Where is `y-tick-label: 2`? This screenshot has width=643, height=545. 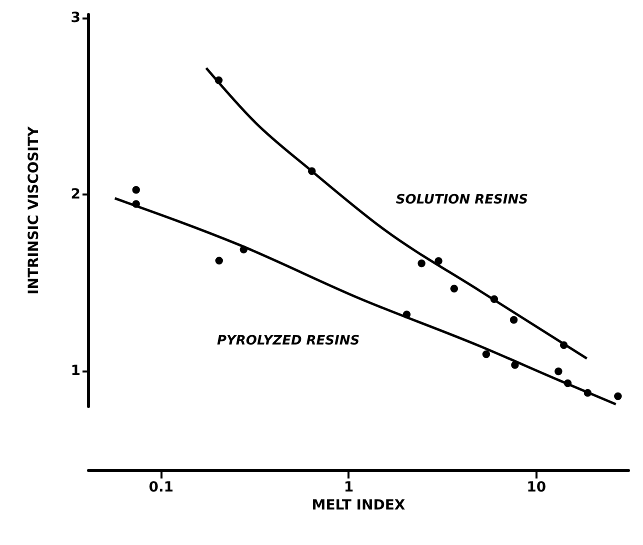
y-tick-label: 2 is located at coordinates (75, 194).